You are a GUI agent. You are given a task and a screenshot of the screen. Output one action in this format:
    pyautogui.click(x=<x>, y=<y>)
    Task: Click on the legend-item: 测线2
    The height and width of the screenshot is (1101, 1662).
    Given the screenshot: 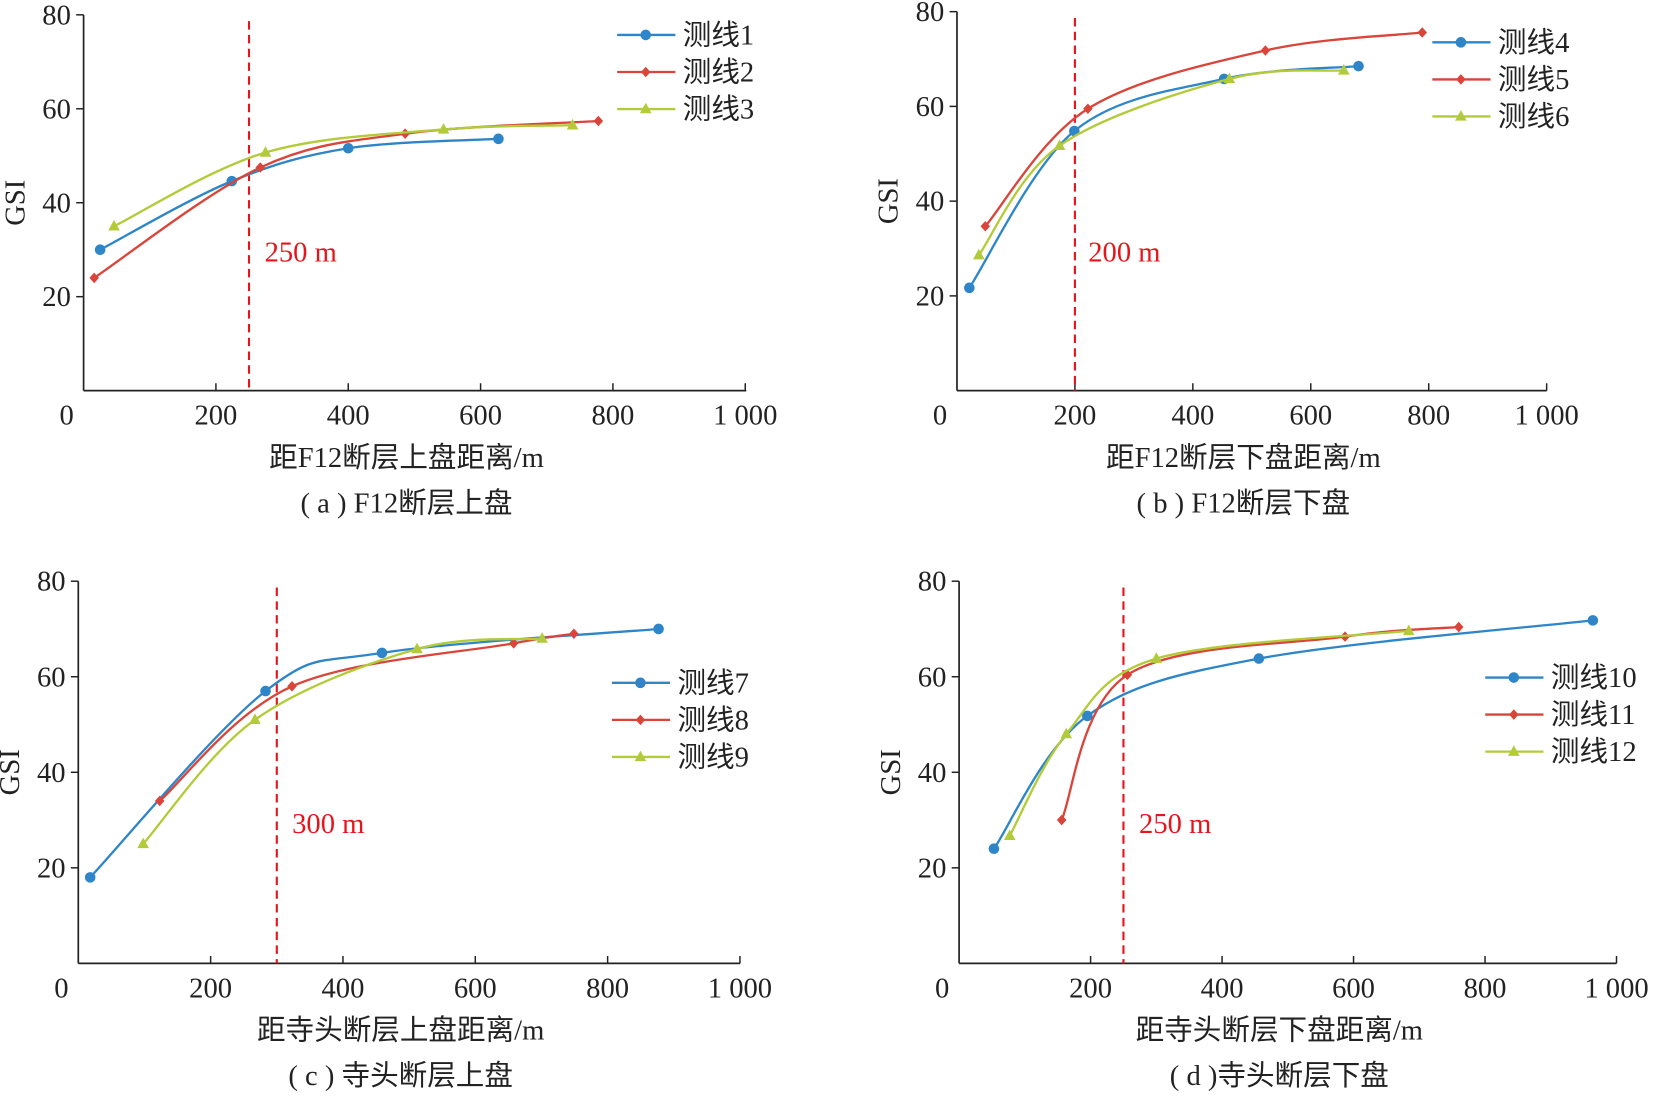 What is the action you would take?
    pyautogui.click(x=685, y=73)
    